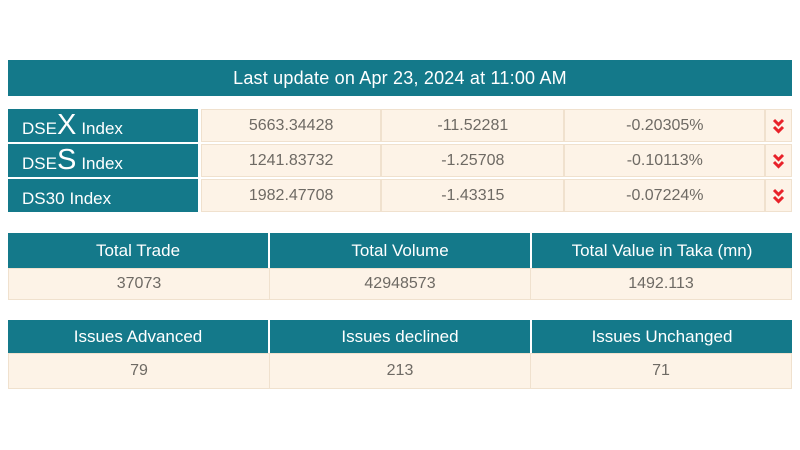 The height and width of the screenshot is (450, 800). I want to click on index-change: -11.52281, so click(473, 125).